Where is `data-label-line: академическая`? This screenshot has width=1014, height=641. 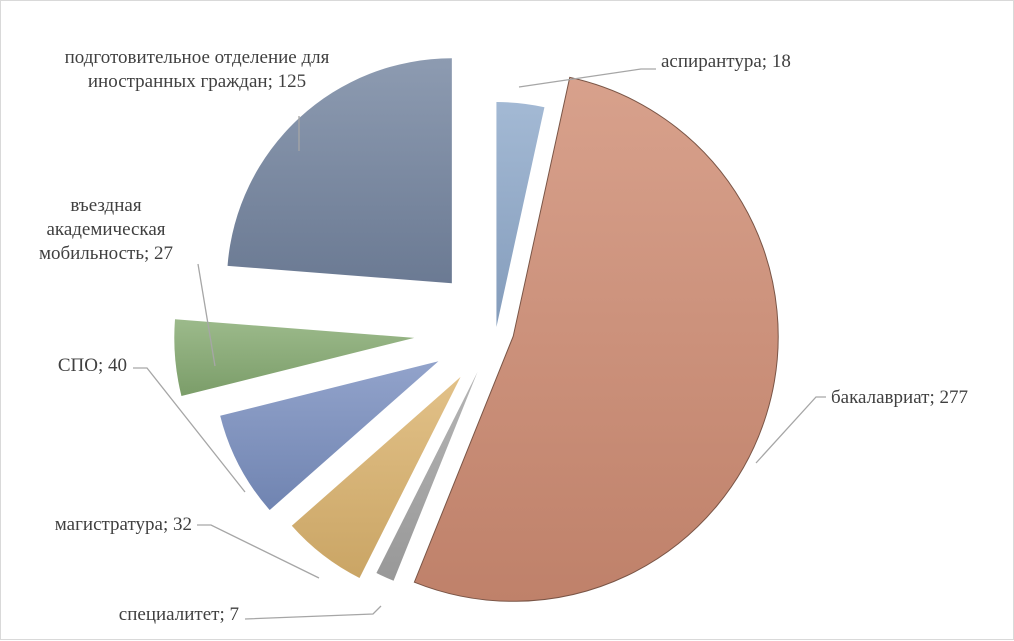
data-label-line: академическая is located at coordinates (105, 229).